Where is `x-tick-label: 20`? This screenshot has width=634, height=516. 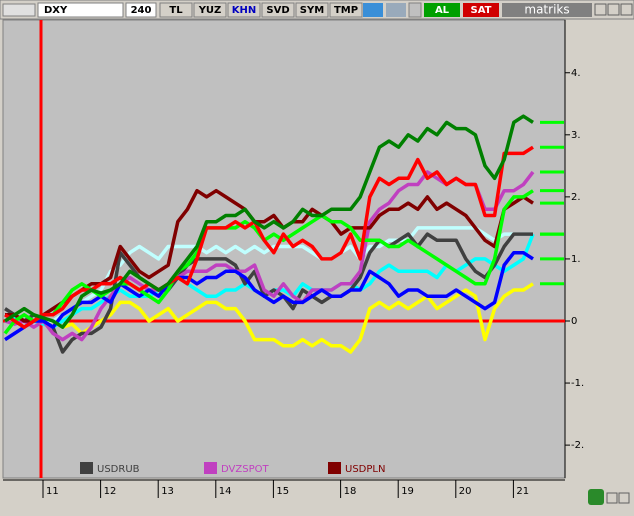
x-tick-label: 20 is located at coordinates (465, 491).